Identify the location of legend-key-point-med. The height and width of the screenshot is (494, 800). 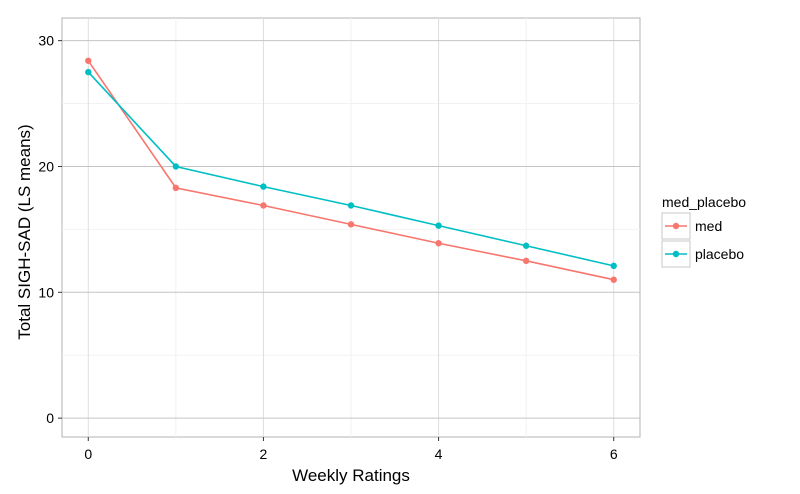
(676, 226).